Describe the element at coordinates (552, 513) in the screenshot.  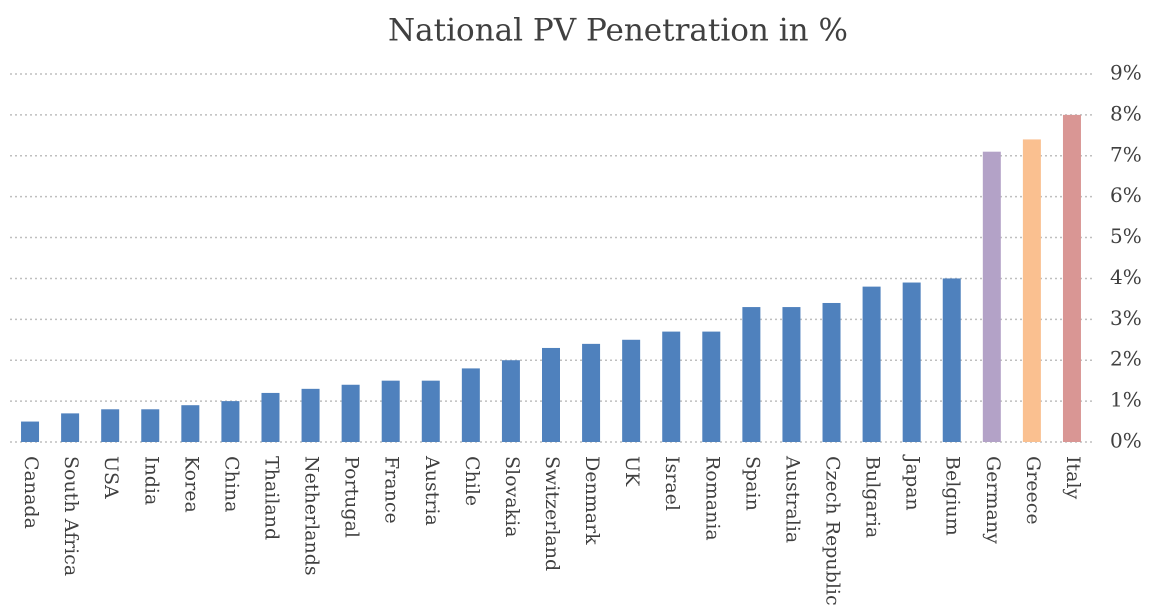
I see `x-tick-label: Switzerland` at that location.